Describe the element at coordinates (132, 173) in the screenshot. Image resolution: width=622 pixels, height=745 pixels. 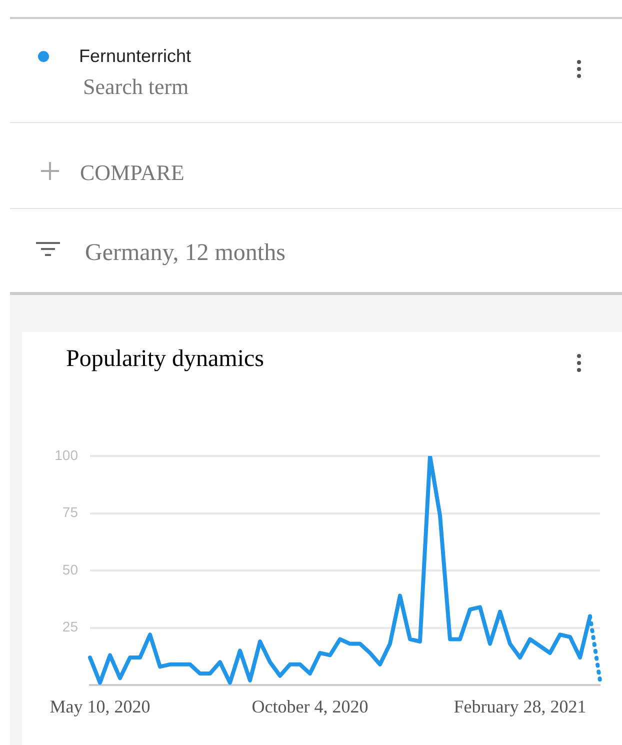
I see `text: COMPARE` at that location.